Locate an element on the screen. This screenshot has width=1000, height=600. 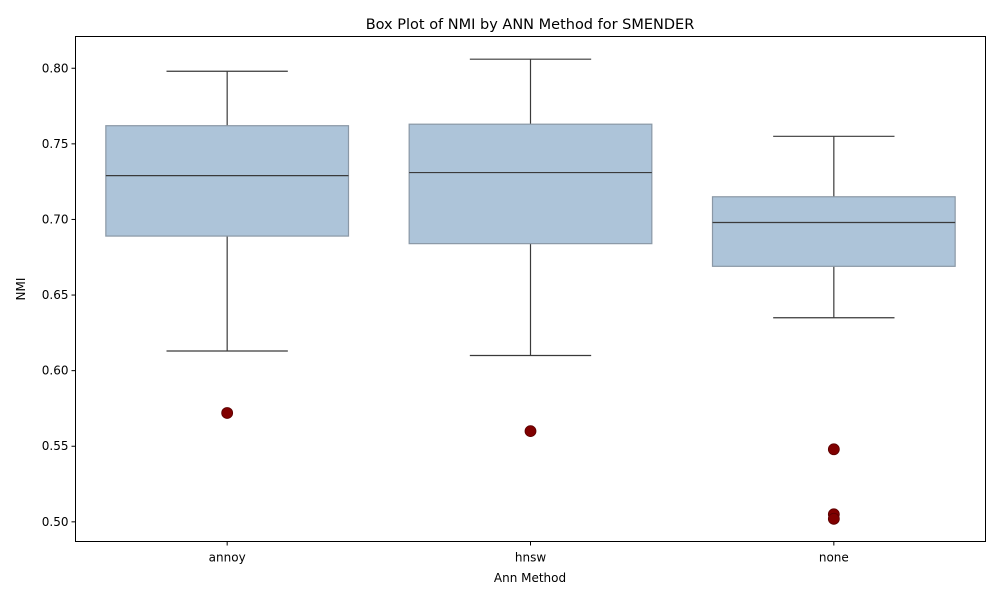
x-tick-label: hnsw is located at coordinates (530, 558).